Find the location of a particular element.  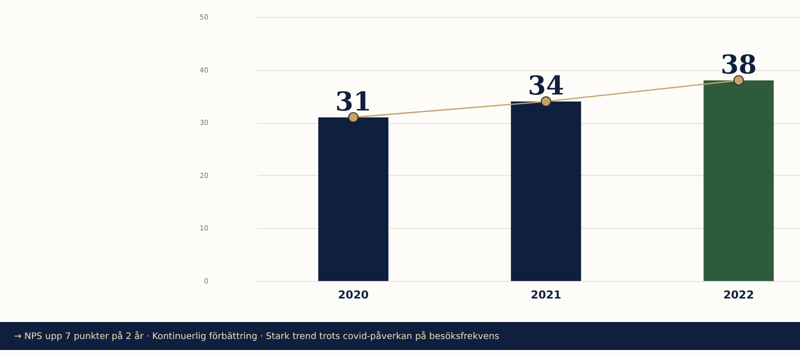

data-label: 34 is located at coordinates (546, 86).